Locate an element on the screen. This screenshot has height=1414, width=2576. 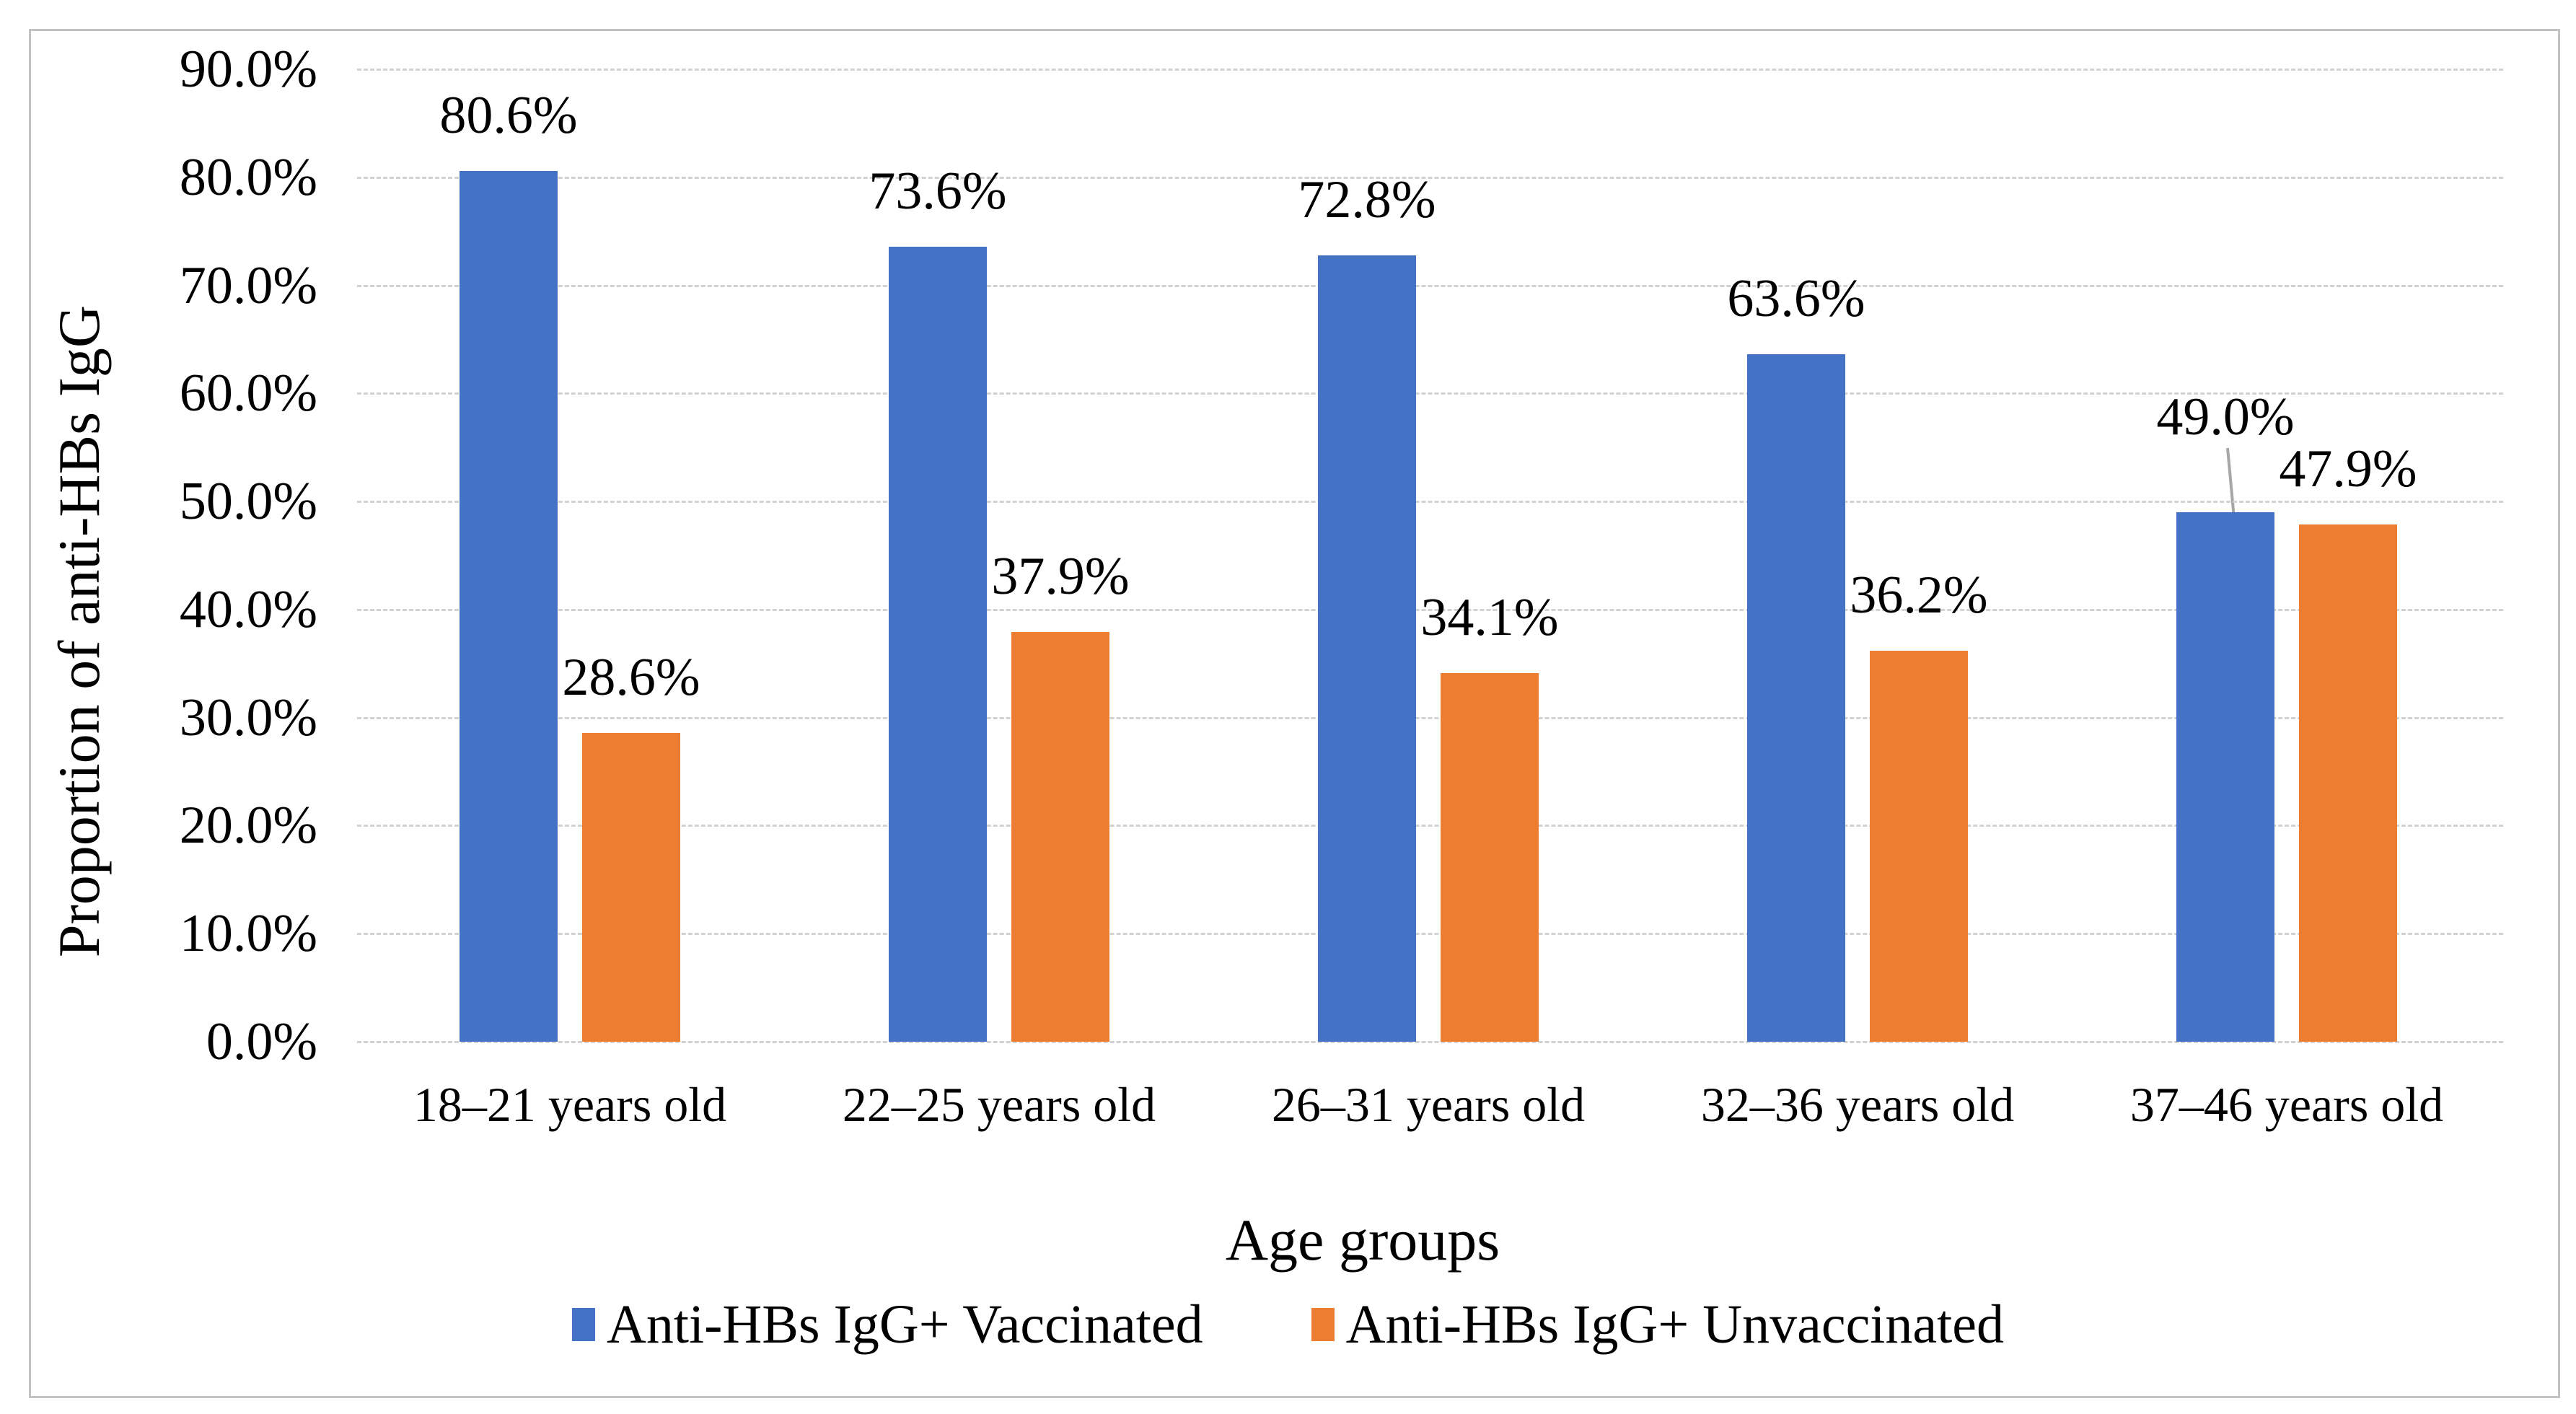
legend-swatch-anti-hbs-igg-unvaccinated is located at coordinates (1323, 1324).